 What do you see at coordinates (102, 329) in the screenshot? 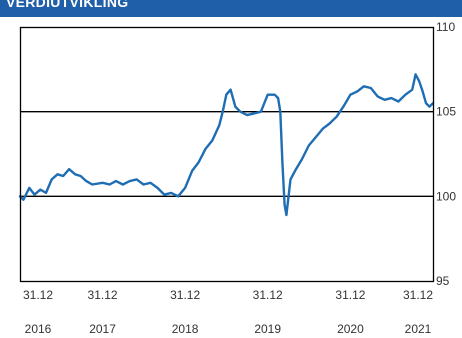
I see `x-tick-year: 2017` at bounding box center [102, 329].